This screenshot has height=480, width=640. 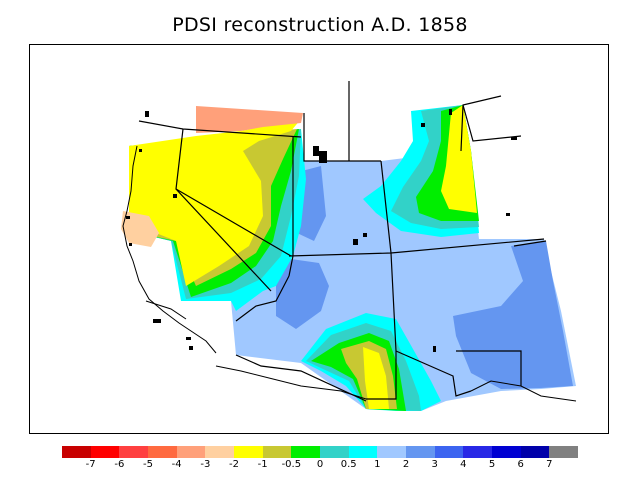 What do you see at coordinates (148, 464) in the screenshot?
I see `legend-tick-label: -5` at bounding box center [148, 464].